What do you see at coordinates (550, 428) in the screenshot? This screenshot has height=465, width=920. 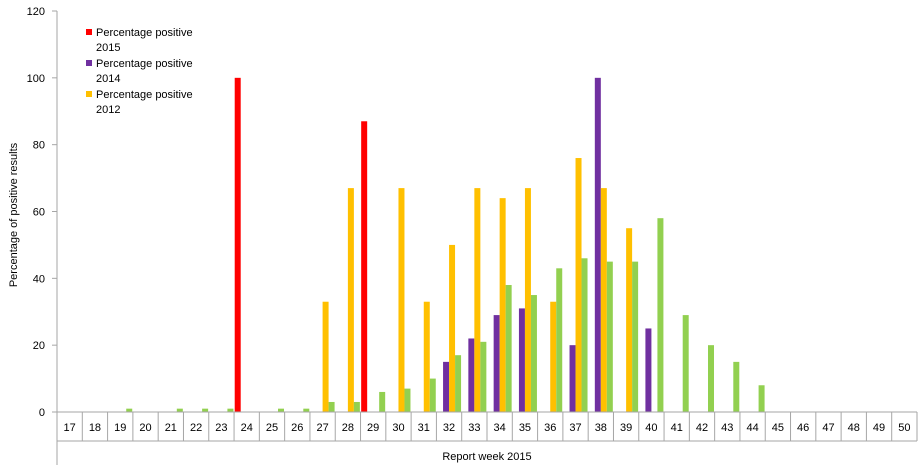 I see `x-tick-label: 36` at bounding box center [550, 428].